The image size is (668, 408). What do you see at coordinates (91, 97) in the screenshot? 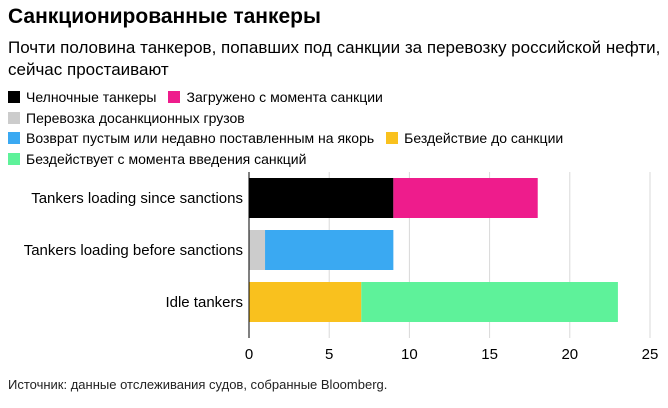
I see `legend-label: Челночные танкеры` at bounding box center [91, 97].